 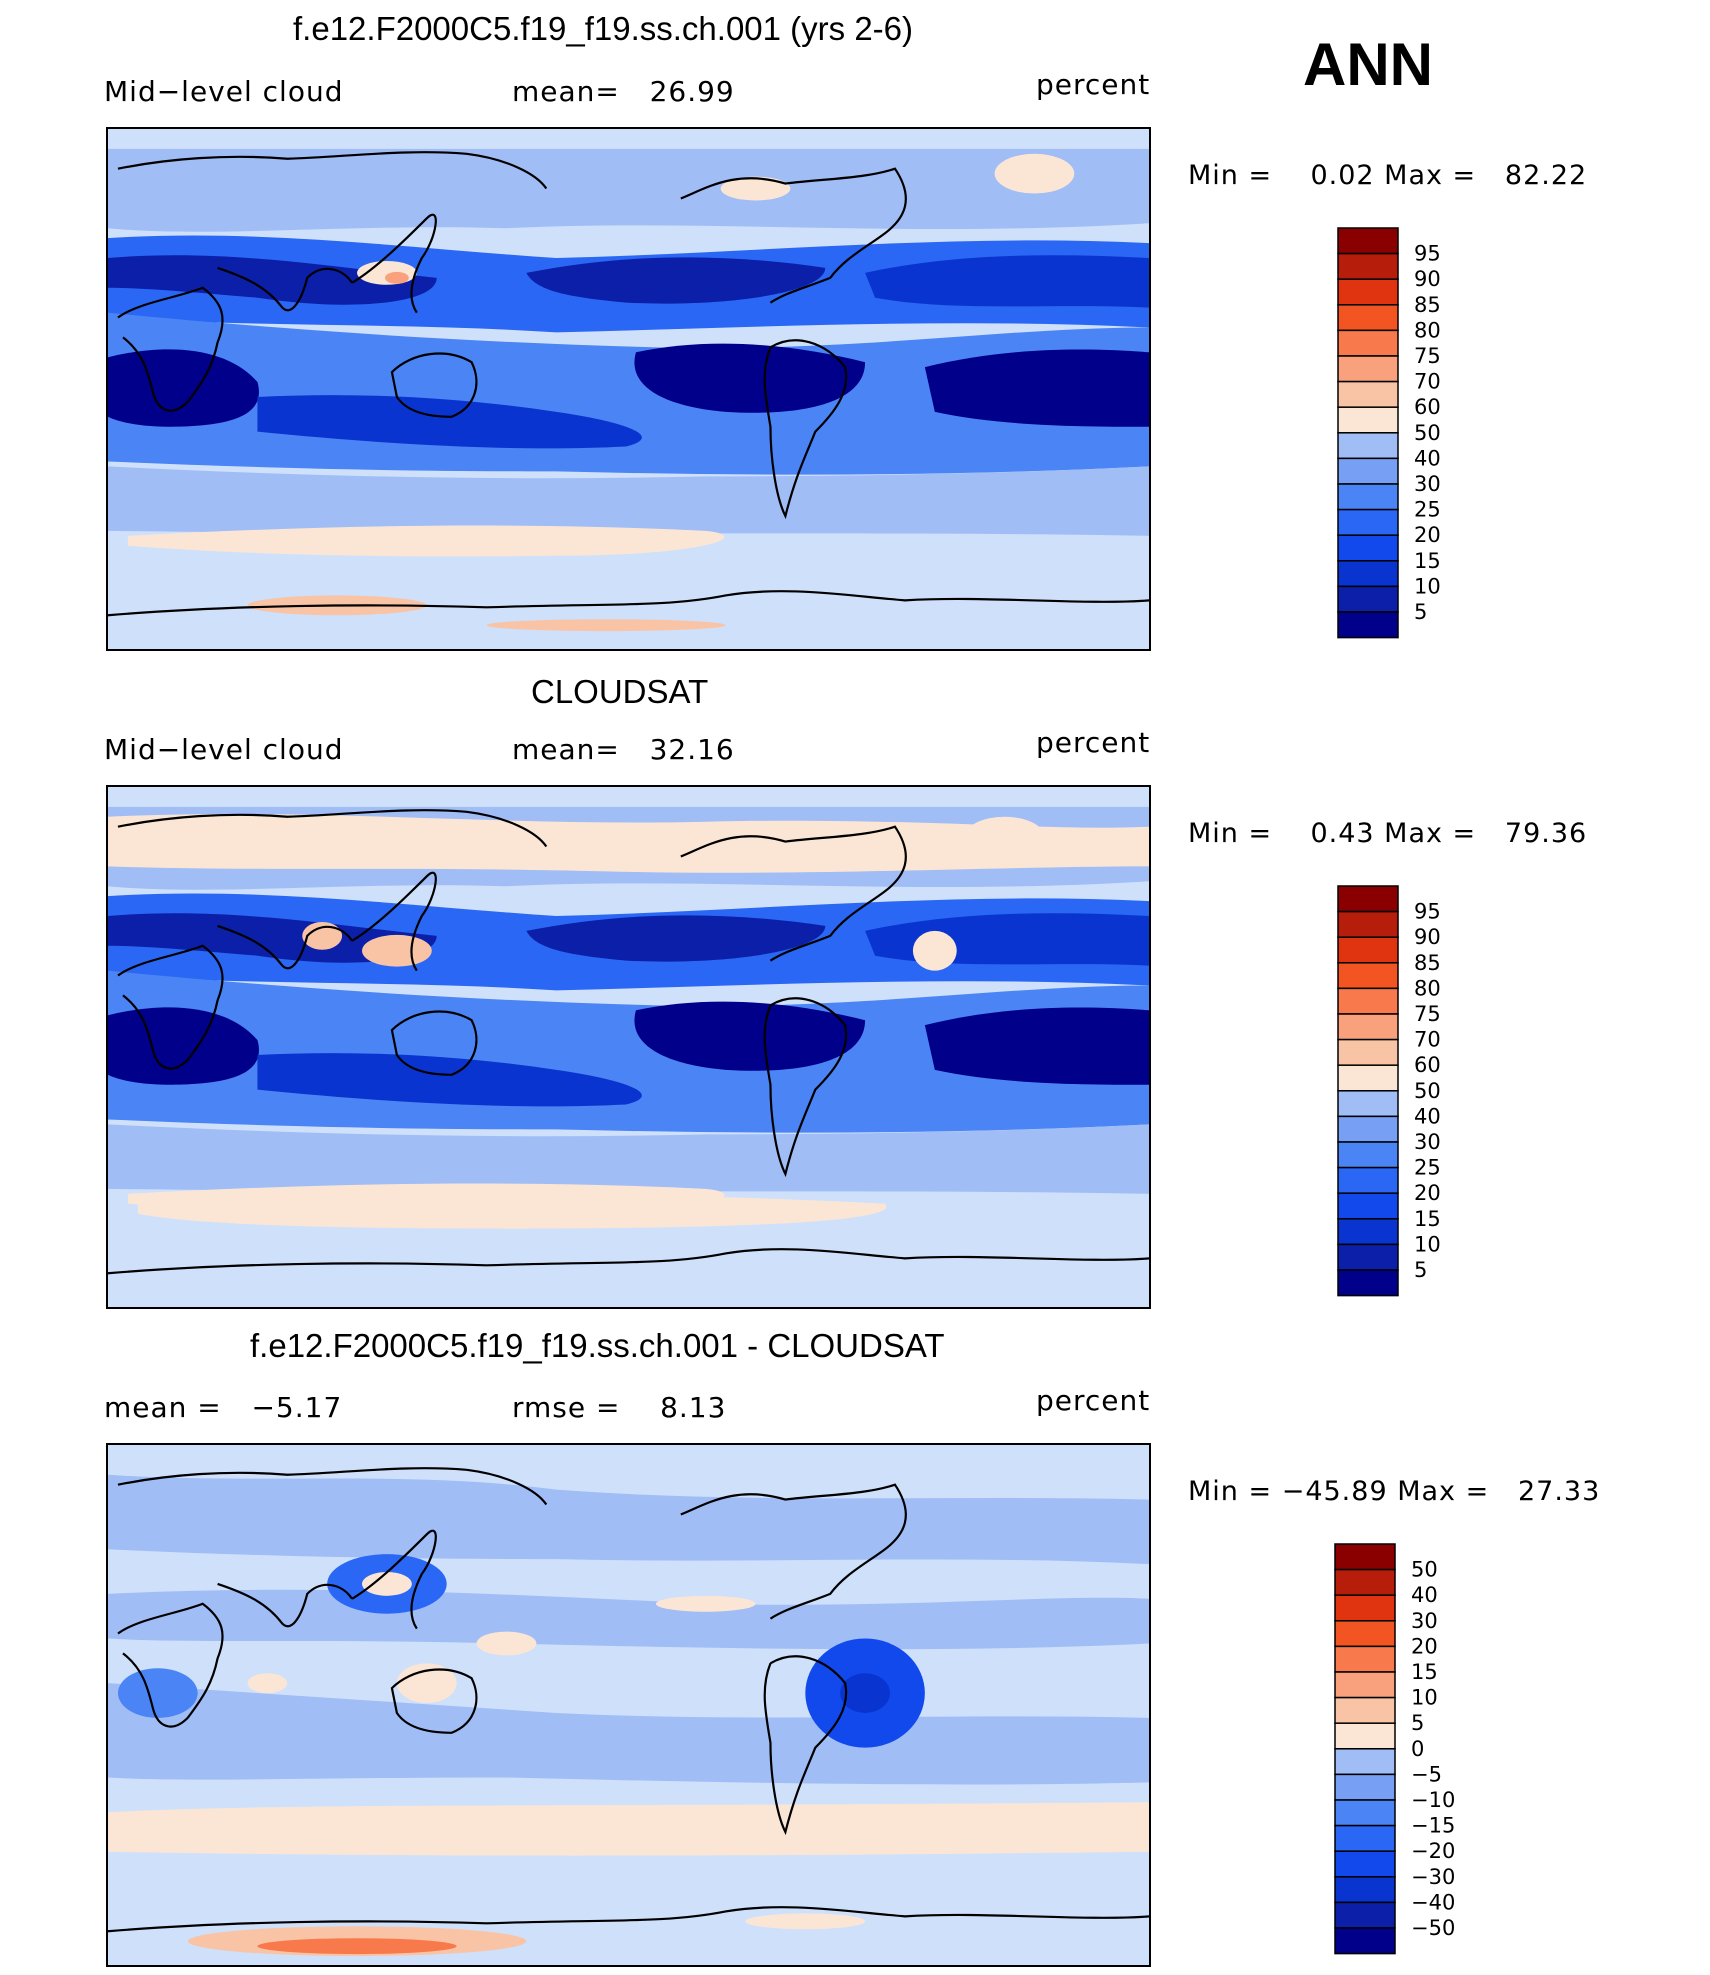 I want to click on colorbar-tick-label: 95, so click(x=1427, y=912).